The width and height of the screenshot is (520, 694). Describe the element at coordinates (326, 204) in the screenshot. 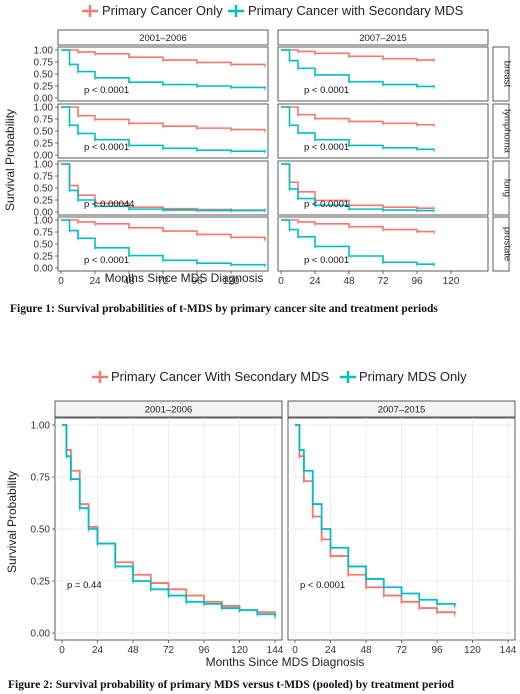

I see `fig1-lung-c1-pvalue: p < 0.0001` at that location.